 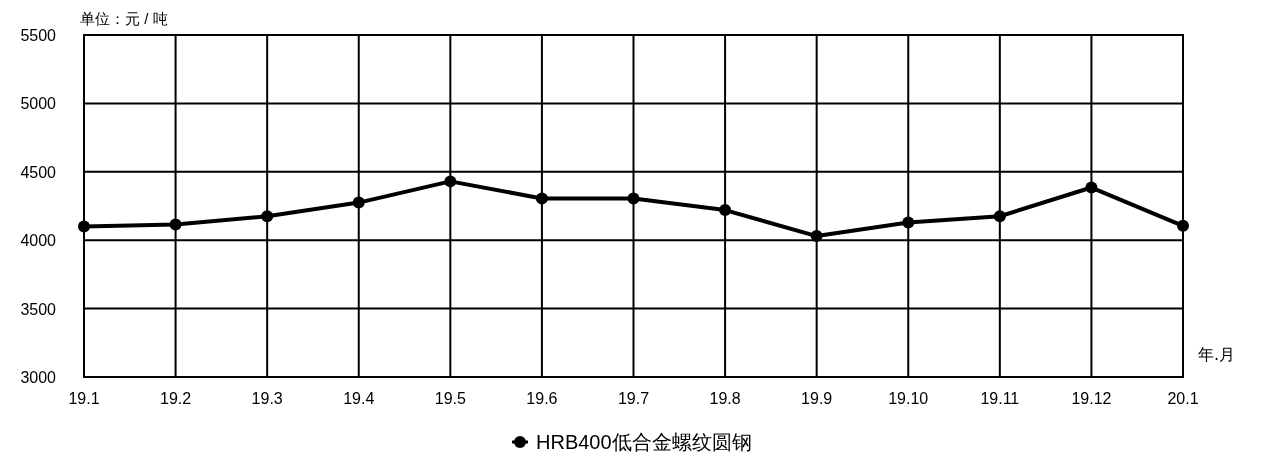 What do you see at coordinates (38, 172) in the screenshot?
I see `y-tick-label: 4500` at bounding box center [38, 172].